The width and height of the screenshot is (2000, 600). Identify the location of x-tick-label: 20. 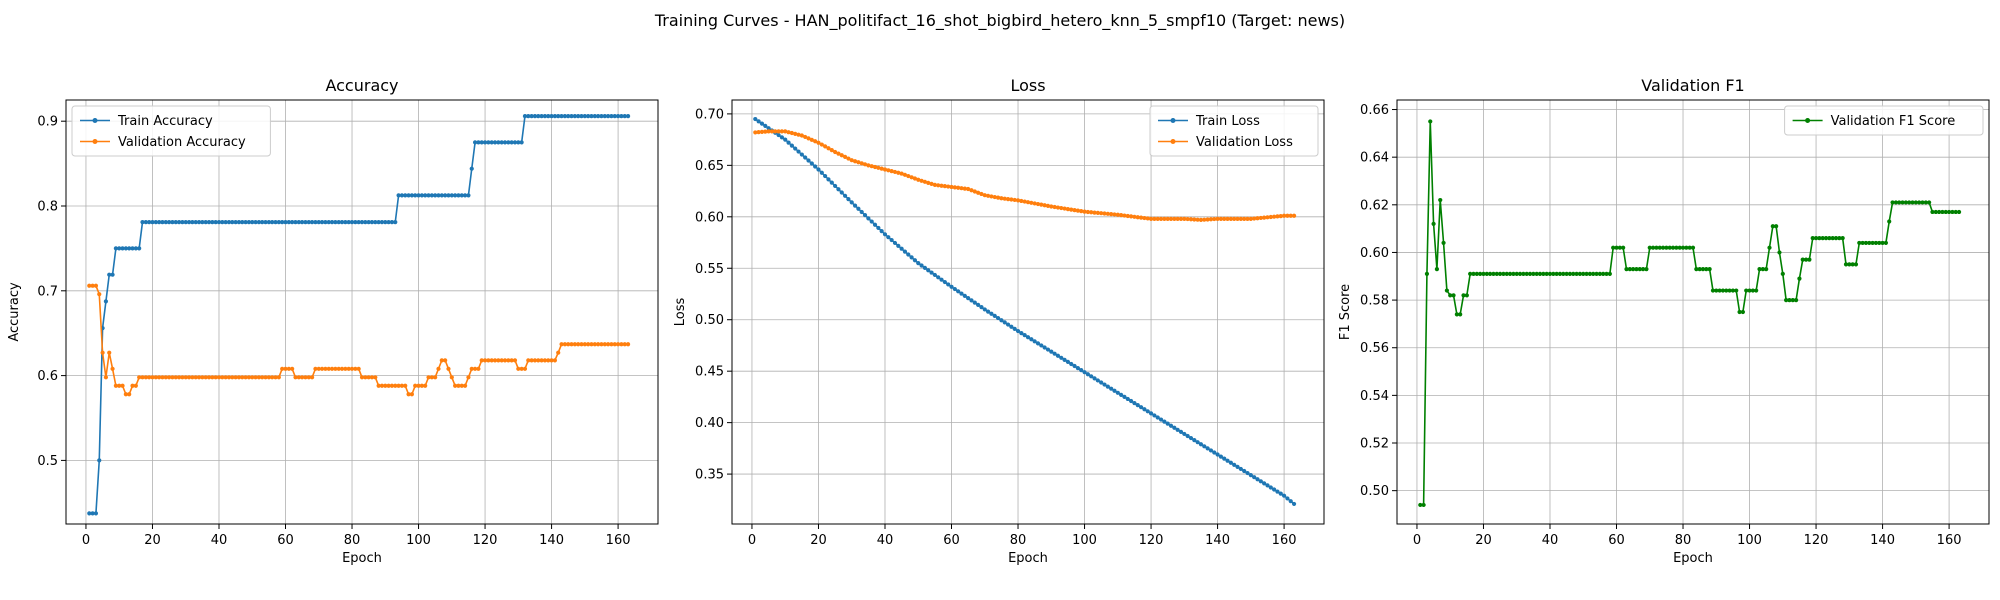
(818, 540).